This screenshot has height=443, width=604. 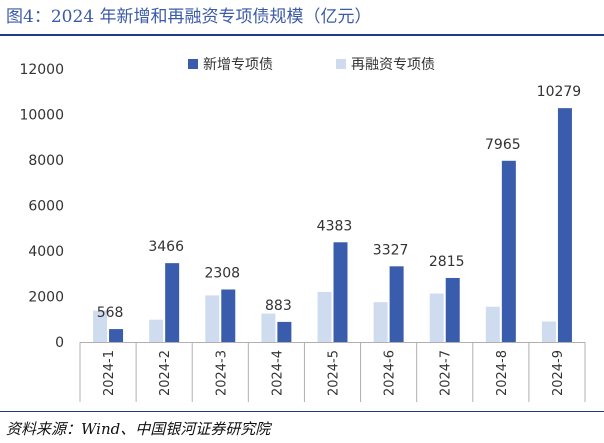 What do you see at coordinates (221, 373) in the screenshot?
I see `x-tick-label: 2024-3` at bounding box center [221, 373].